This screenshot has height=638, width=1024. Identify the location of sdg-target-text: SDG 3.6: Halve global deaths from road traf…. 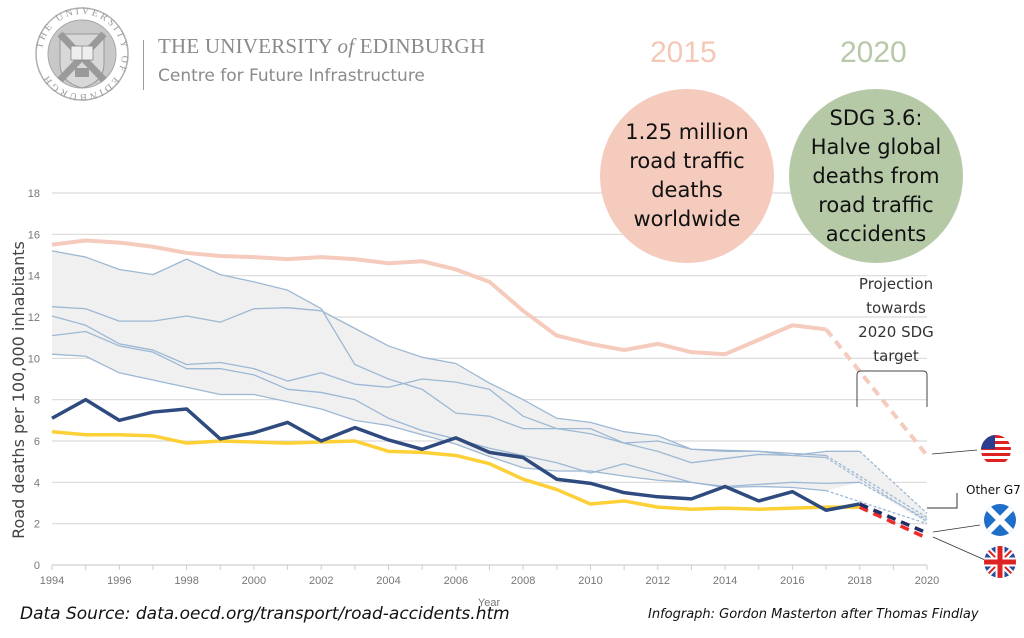
(876, 176).